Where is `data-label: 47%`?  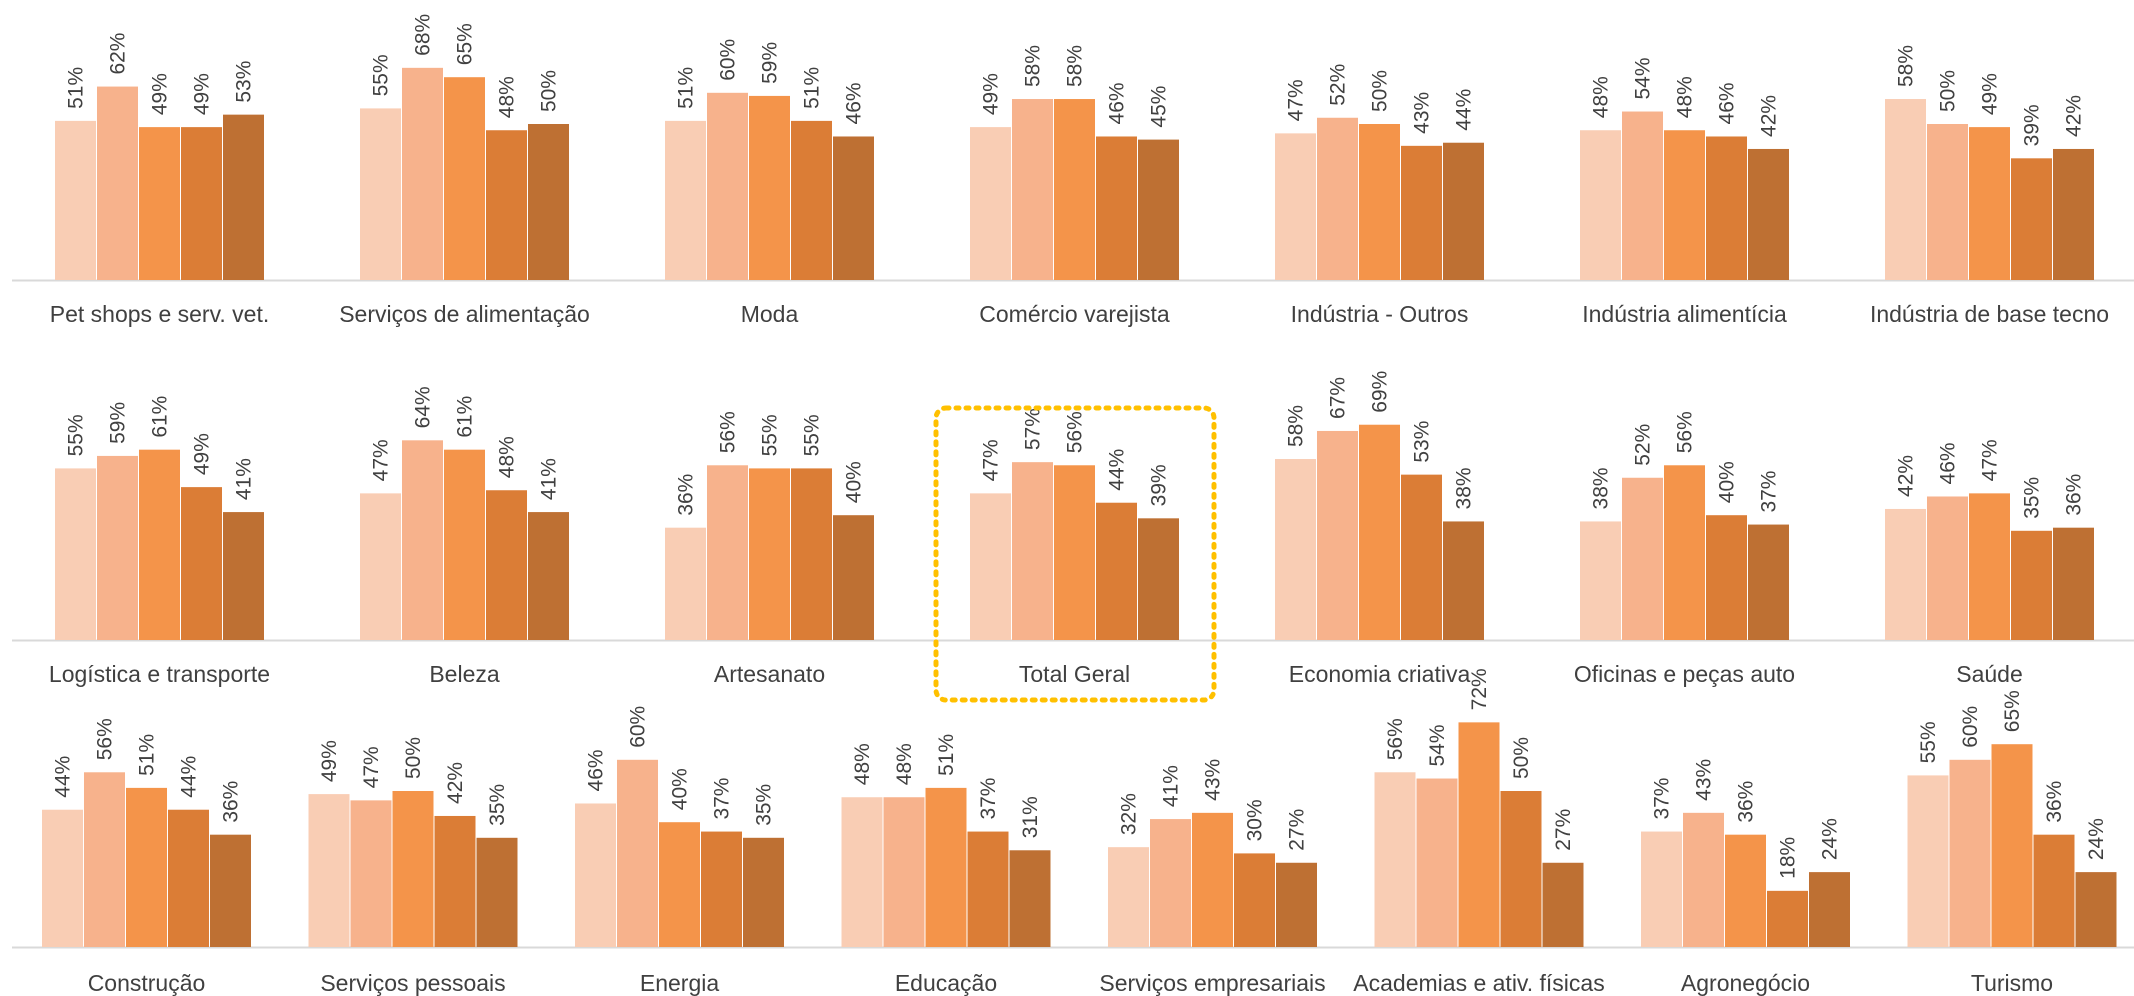
data-label: 47% is located at coordinates (1990, 460).